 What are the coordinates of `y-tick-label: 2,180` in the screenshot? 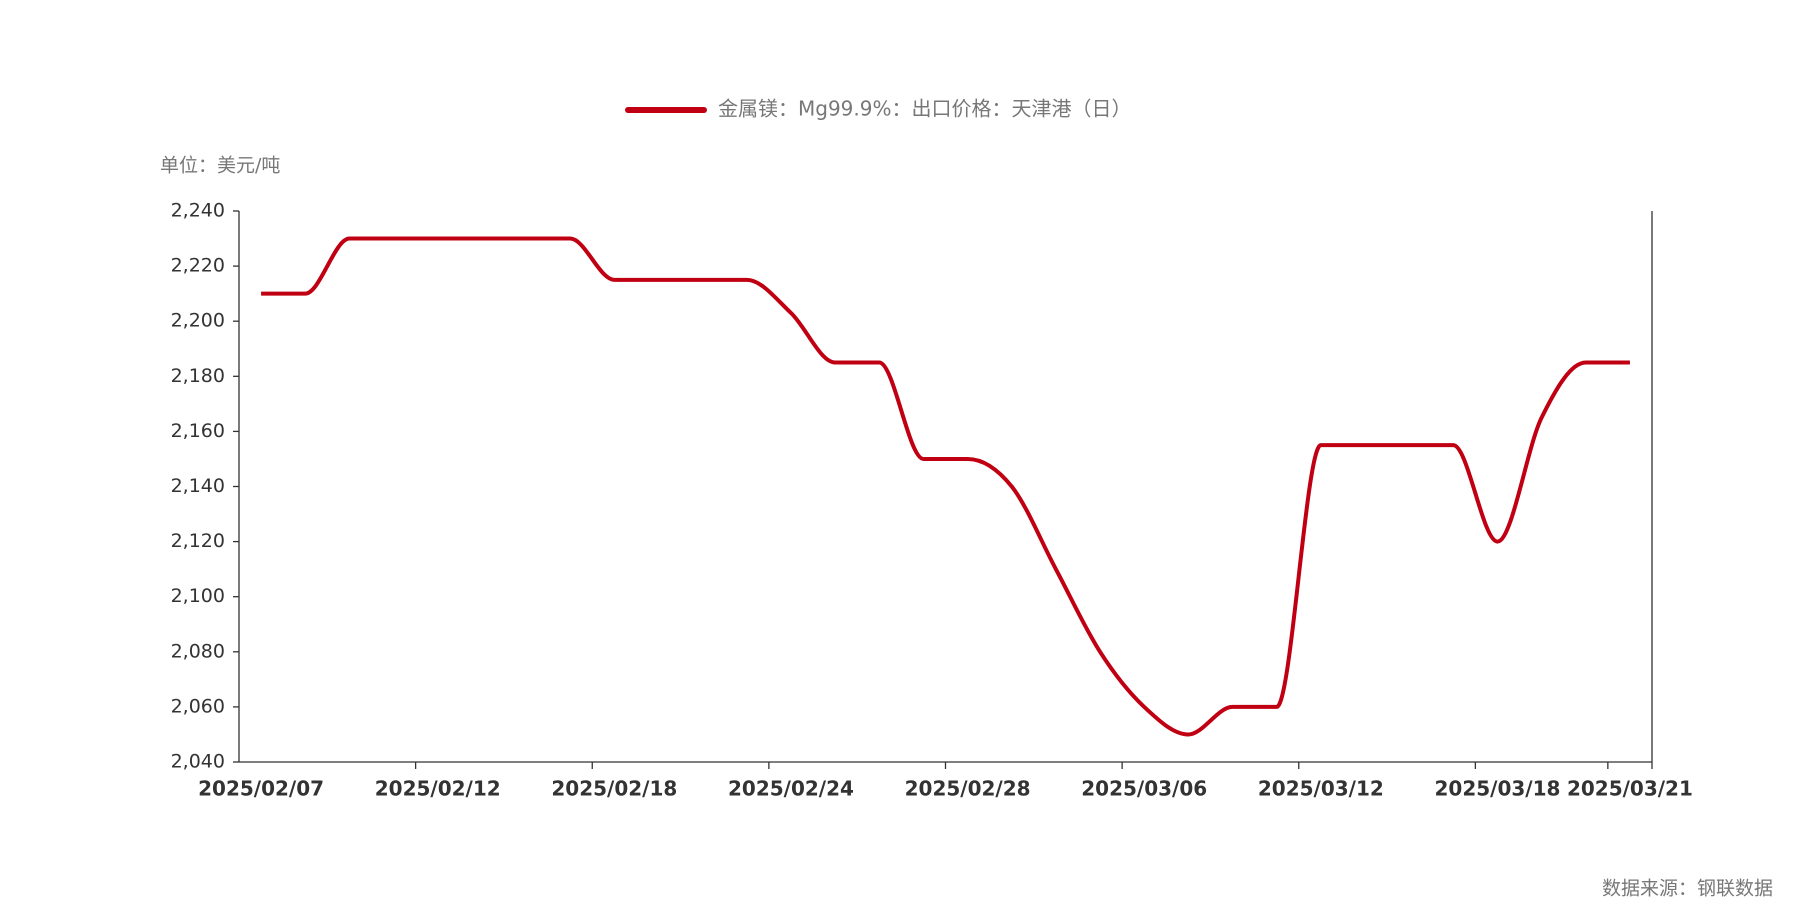 It's located at (198, 376).